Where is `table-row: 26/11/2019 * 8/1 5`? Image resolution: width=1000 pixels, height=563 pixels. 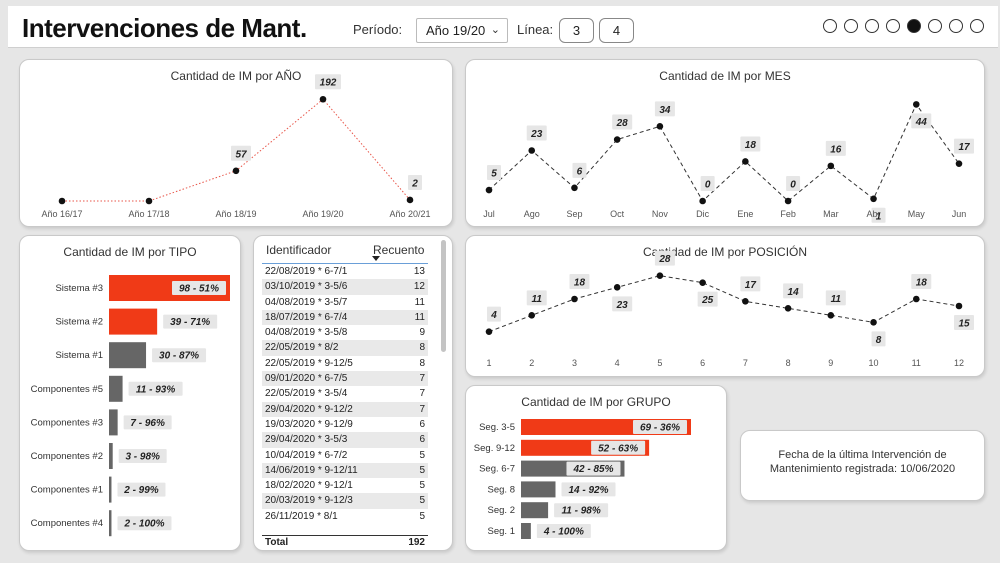 table-row: 26/11/2019 * 8/1 5 is located at coordinates (345, 516).